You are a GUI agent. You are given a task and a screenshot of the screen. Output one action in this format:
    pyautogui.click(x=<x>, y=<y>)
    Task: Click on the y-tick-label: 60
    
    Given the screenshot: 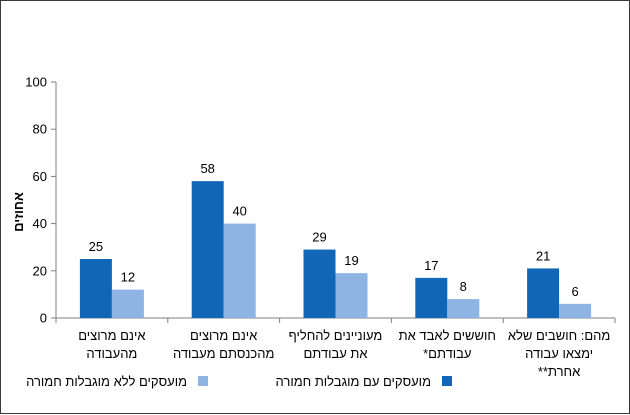 What is the action you would take?
    pyautogui.click(x=40, y=176)
    